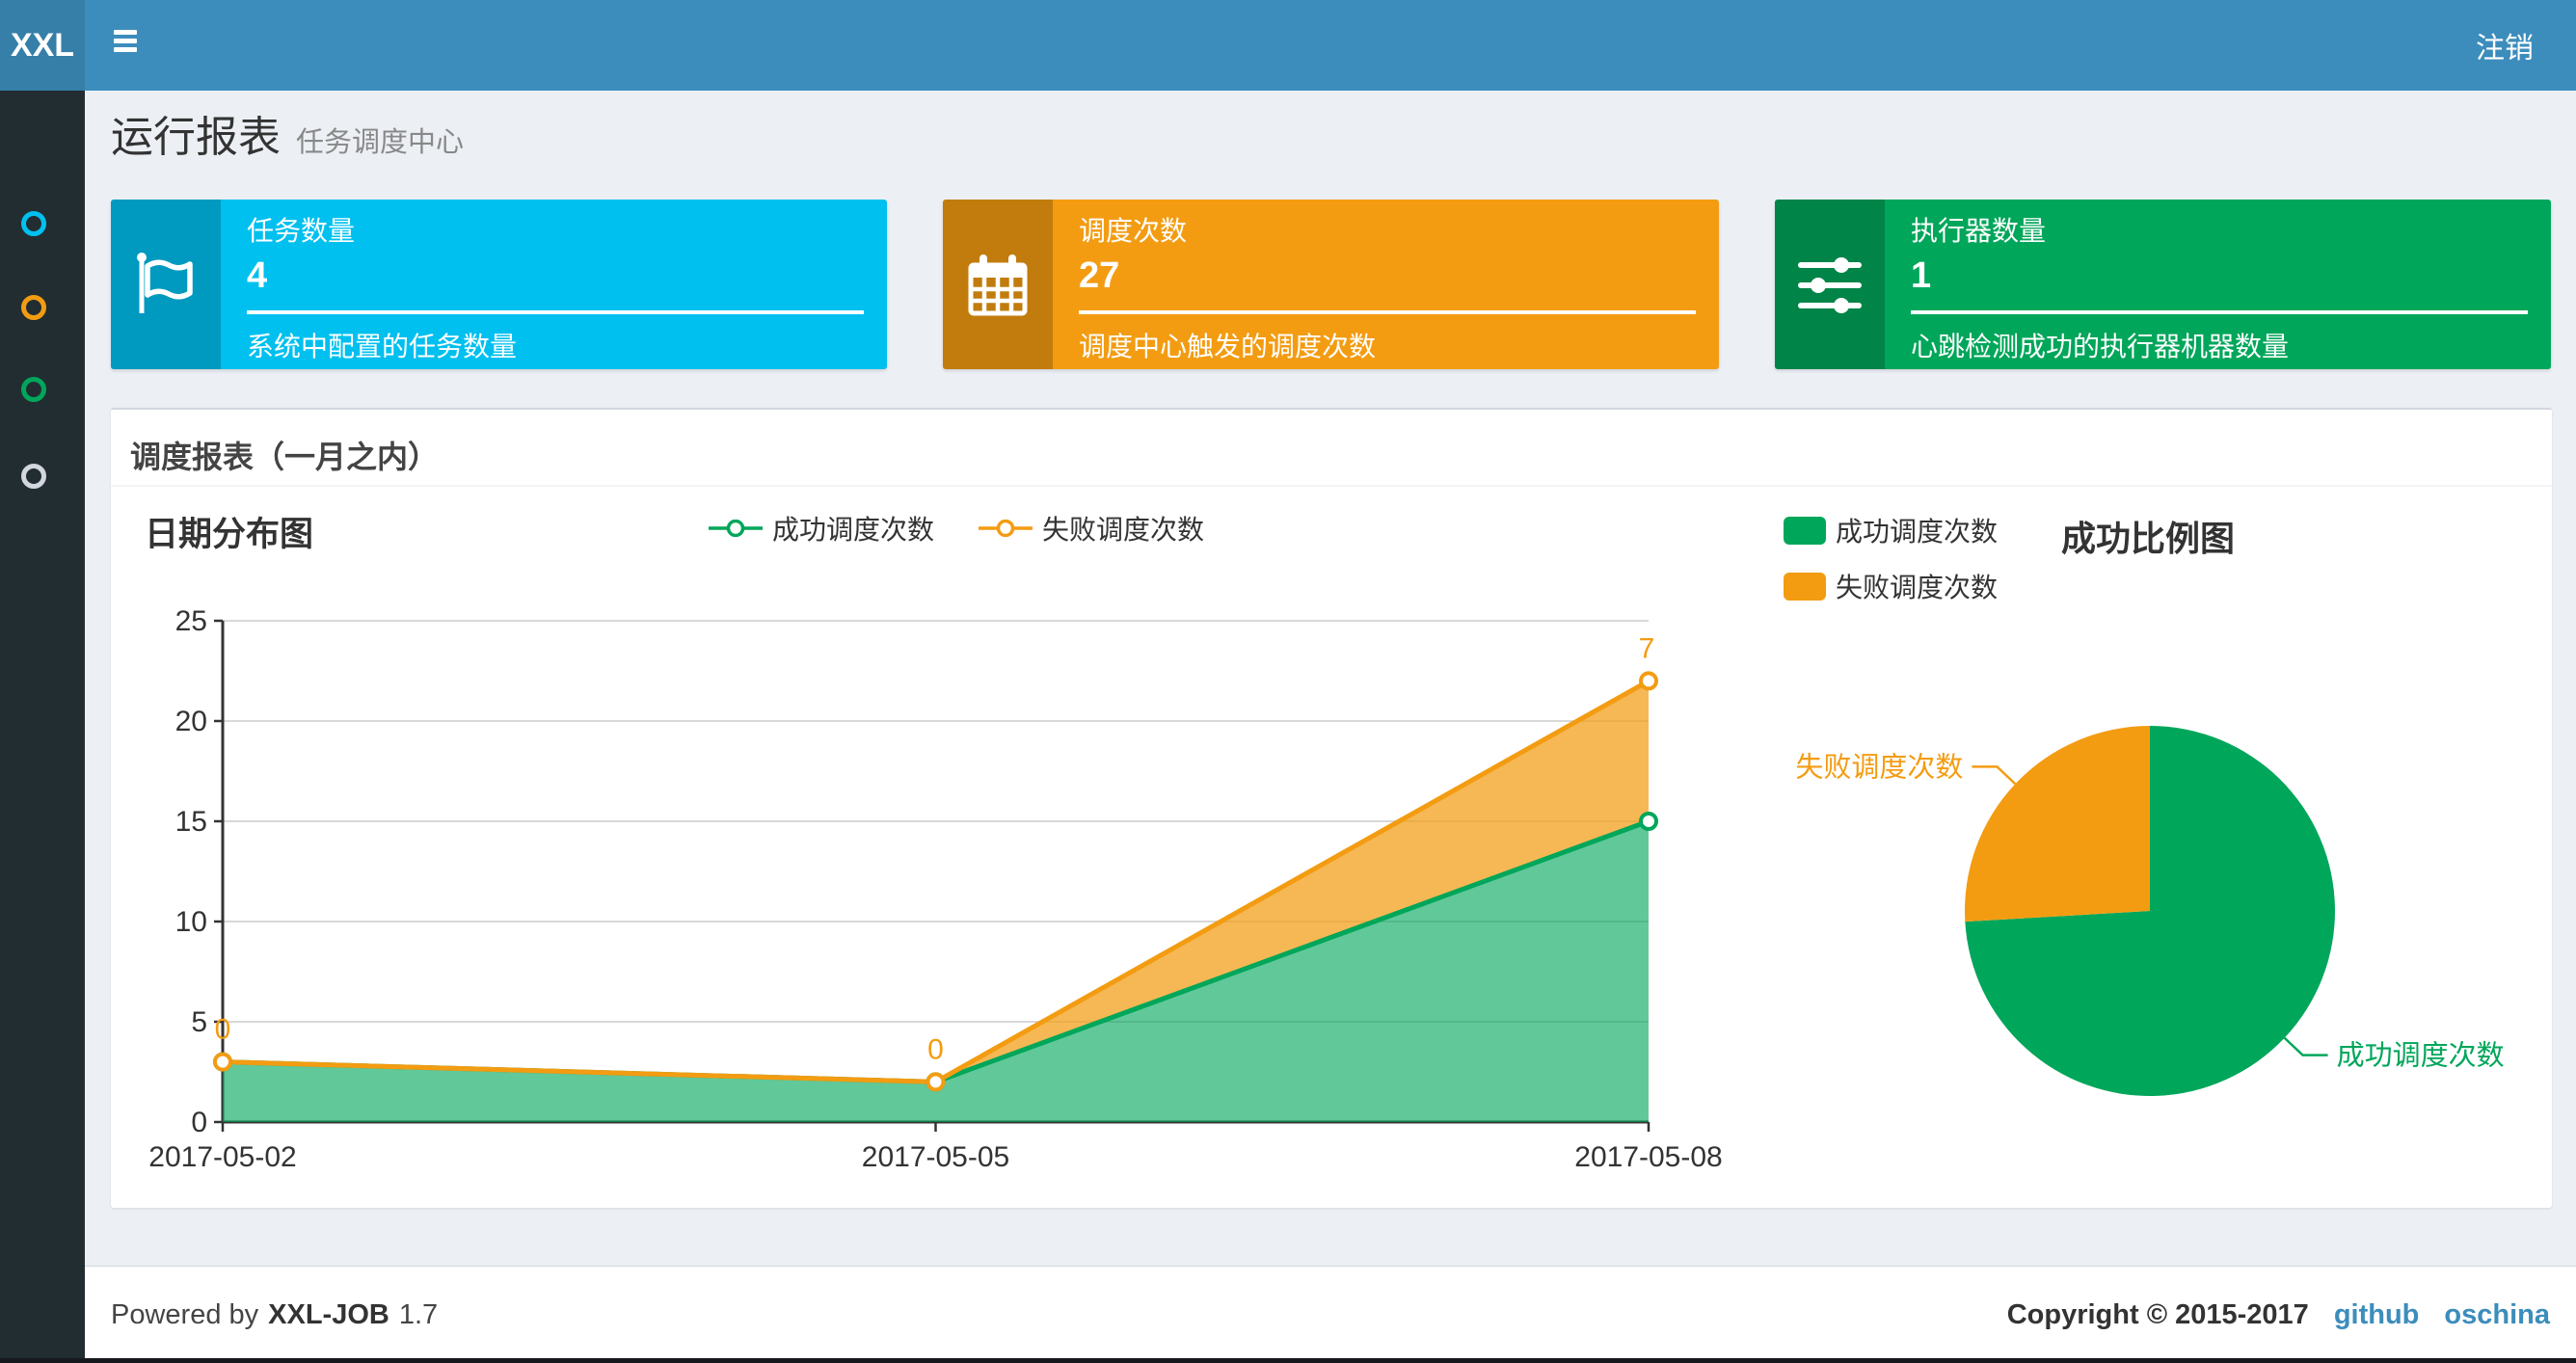 Image resolution: width=2576 pixels, height=1363 pixels. I want to click on svg-text: 2017-05-02, so click(222, 1157).